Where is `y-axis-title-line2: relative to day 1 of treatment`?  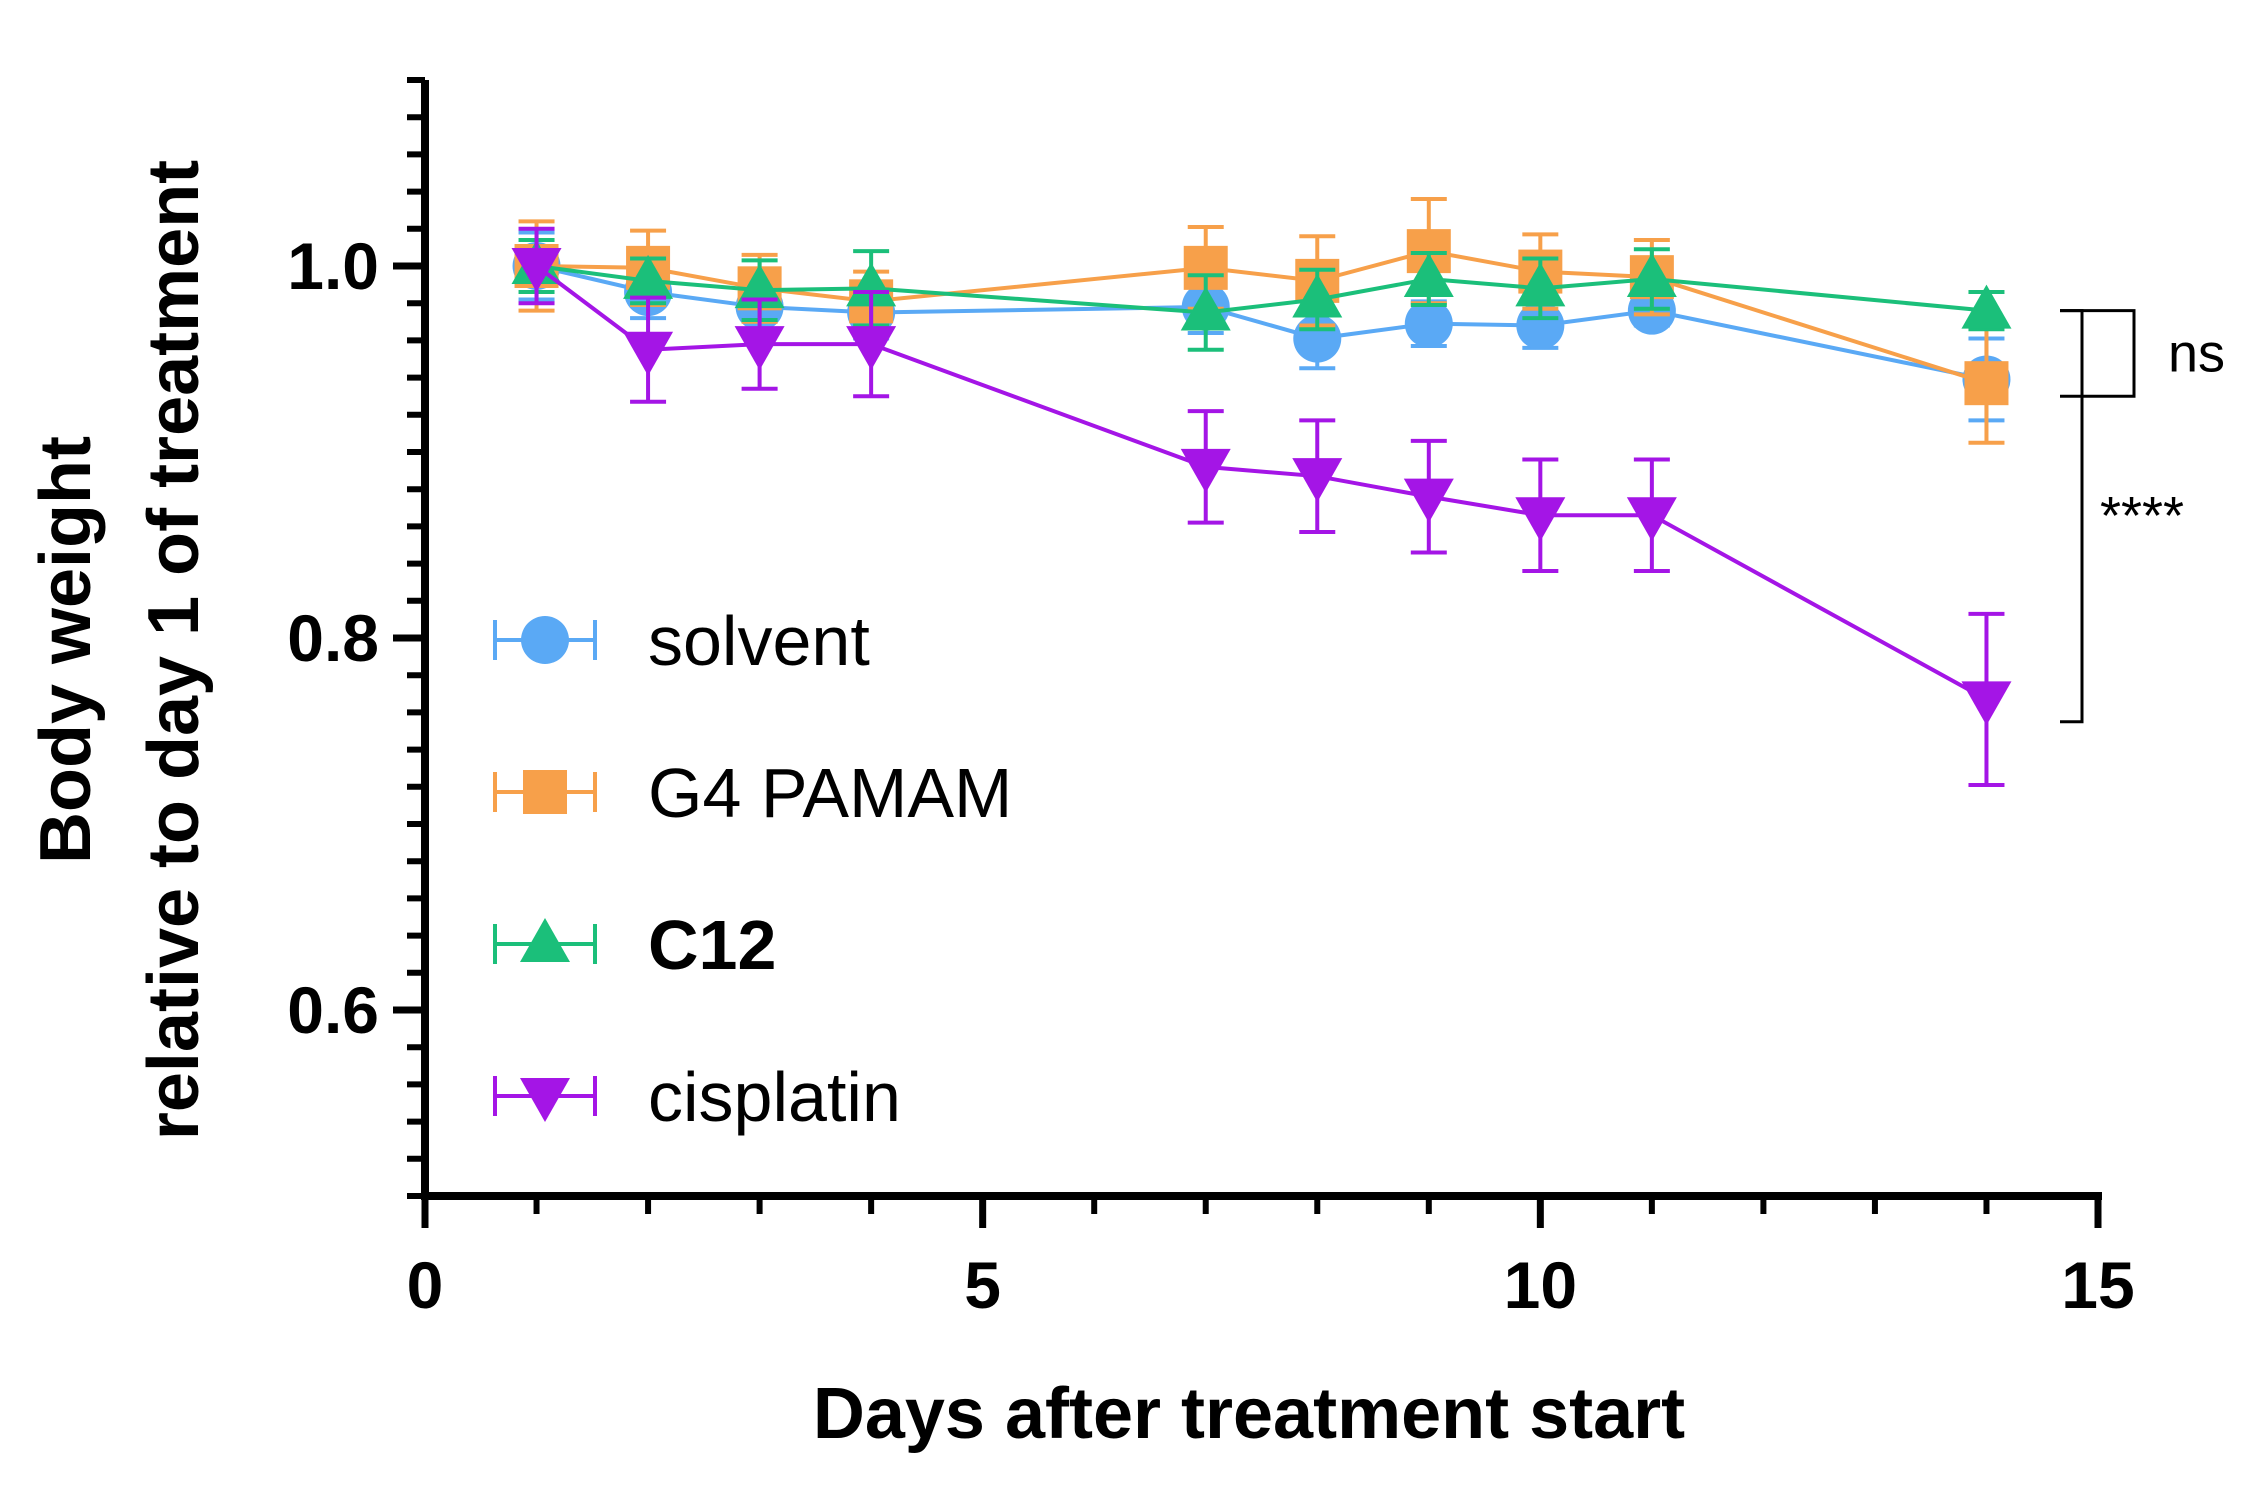 y-axis-title-line2: relative to day 1 of treatment is located at coordinates (174, 650).